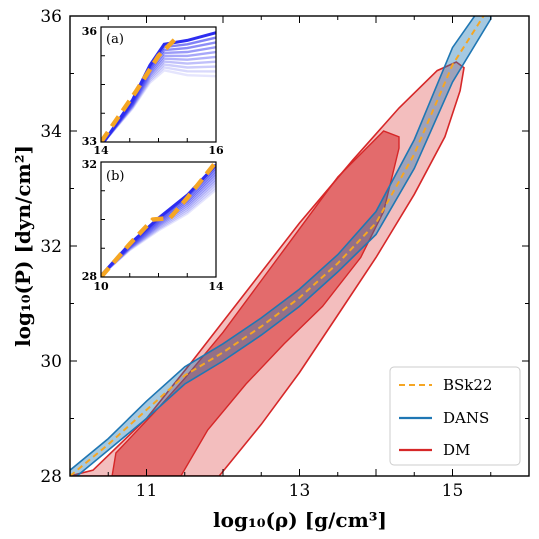 The height and width of the screenshot is (539, 539). I want to click on inset-a-xtick-left: 14, so click(101, 150).